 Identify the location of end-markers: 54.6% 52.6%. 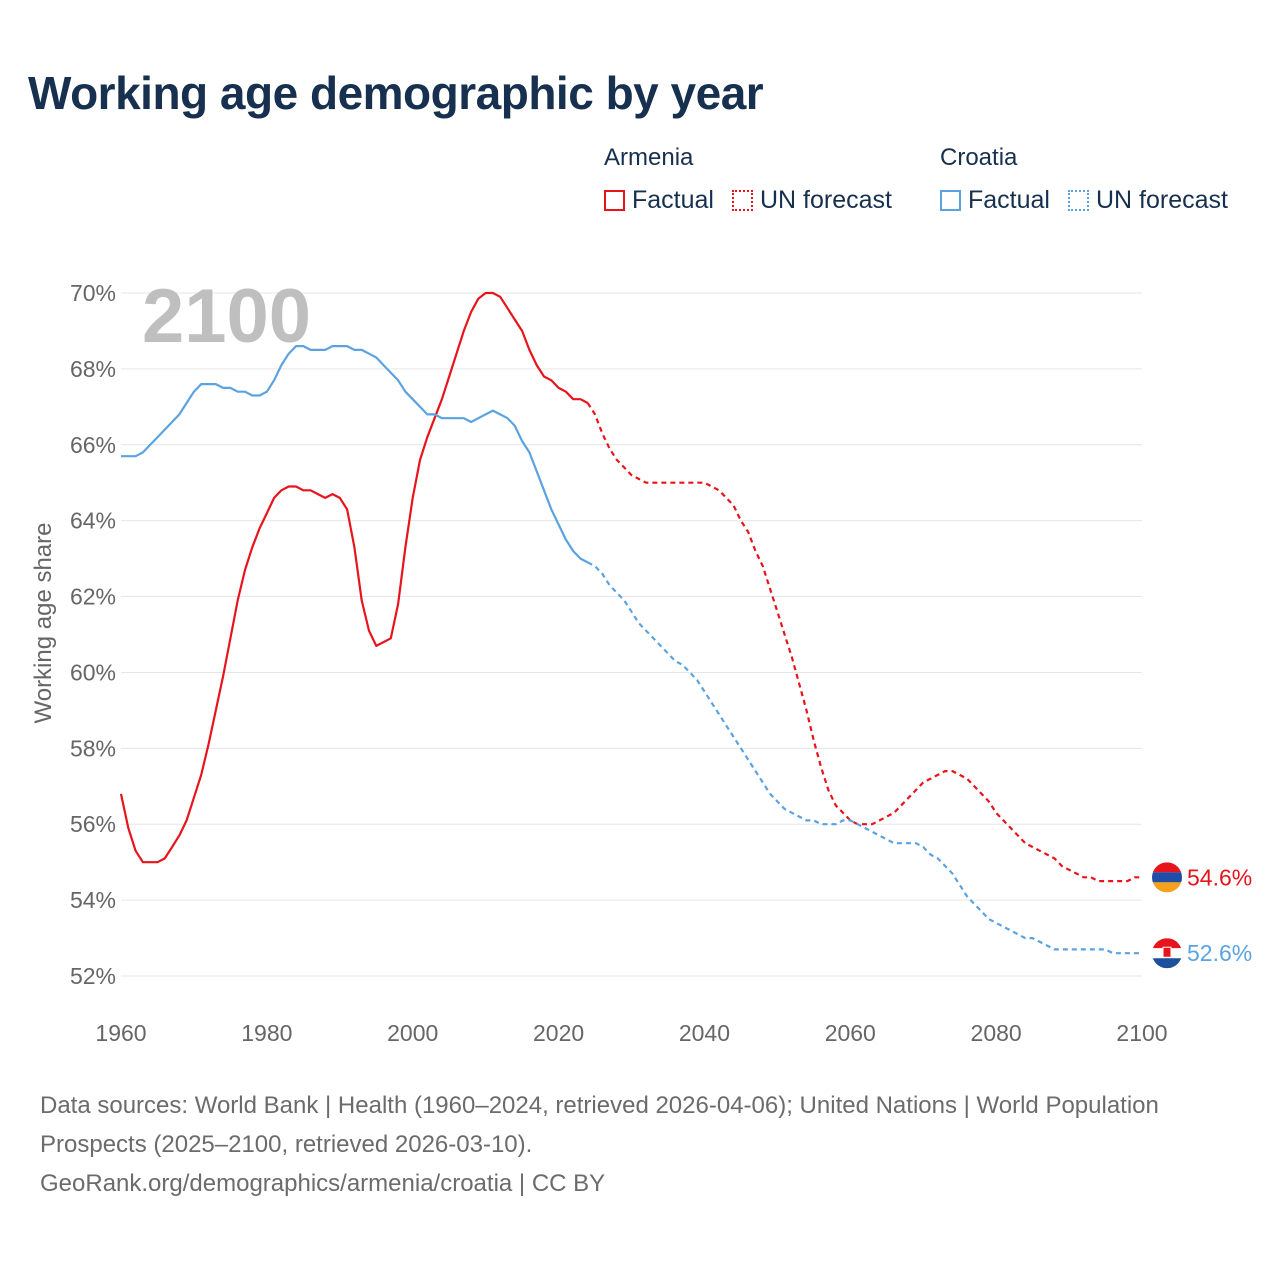
(1202, 915).